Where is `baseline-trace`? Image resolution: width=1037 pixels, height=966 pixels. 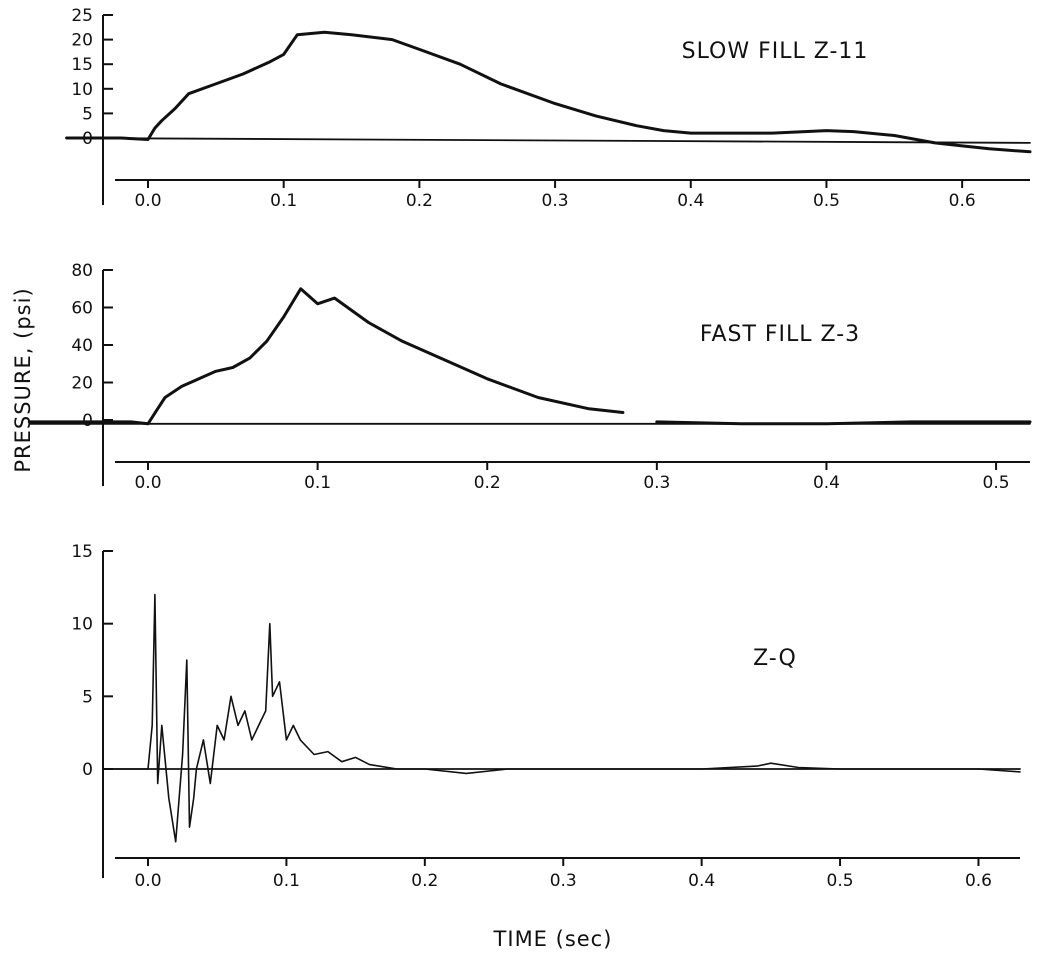
baseline-trace is located at coordinates (548, 140).